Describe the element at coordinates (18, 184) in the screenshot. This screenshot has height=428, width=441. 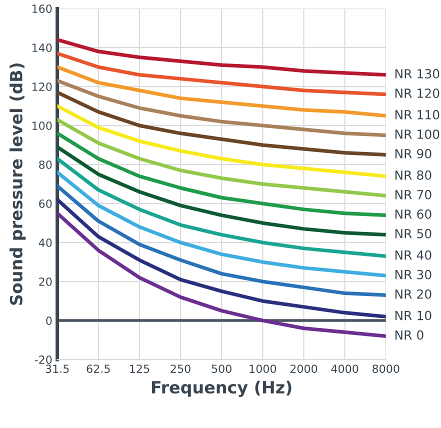
I see `y-axis-title: Sound pressure level (dB)` at that location.